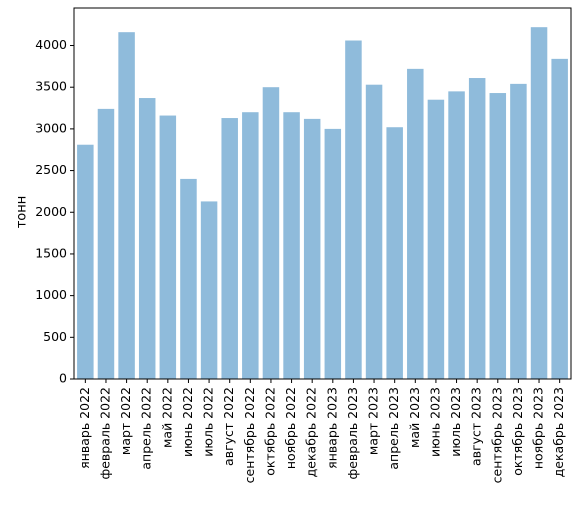 The image size is (580, 506). Describe the element at coordinates (228, 426) in the screenshot. I see `x-tick-label: август 2022` at that location.